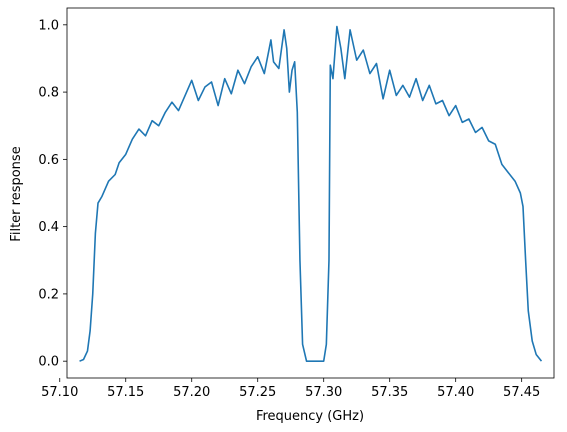 Image resolution: width=567 pixels, height=432 pixels. Describe the element at coordinates (16, 193) in the screenshot. I see `y-axis-label: Filter response` at that location.